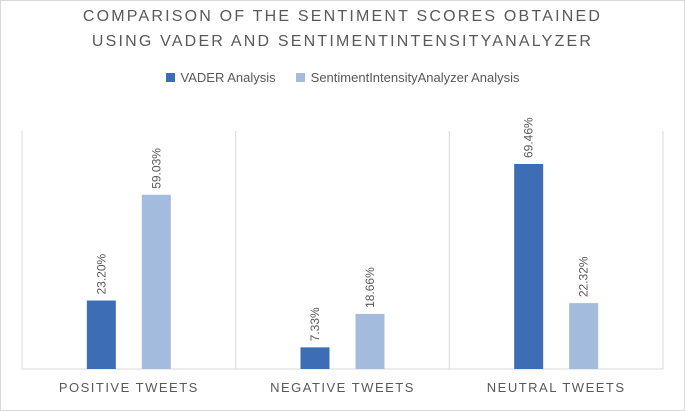 The height and width of the screenshot is (411, 685). What do you see at coordinates (300, 77) in the screenshot?
I see `legend-swatch-sia` at bounding box center [300, 77].